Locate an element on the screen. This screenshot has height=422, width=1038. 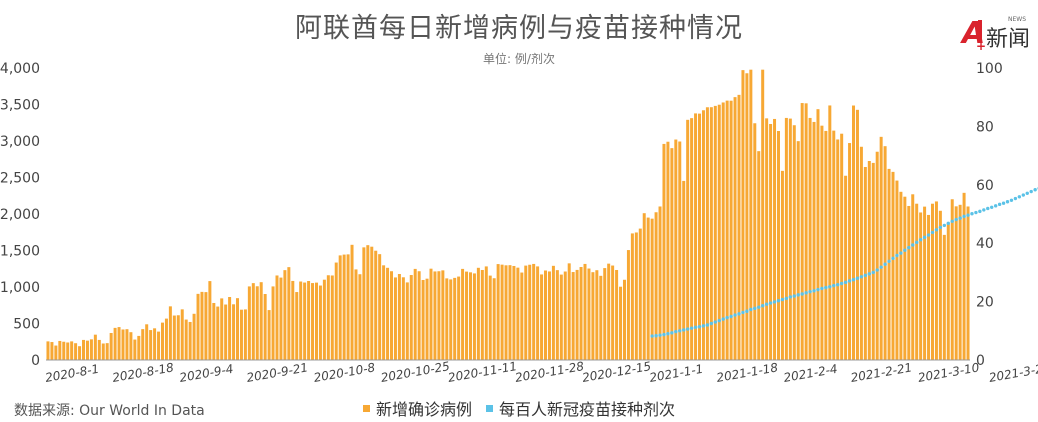
x-tick-label: 2021-3-28 is located at coordinates (1013, 372).